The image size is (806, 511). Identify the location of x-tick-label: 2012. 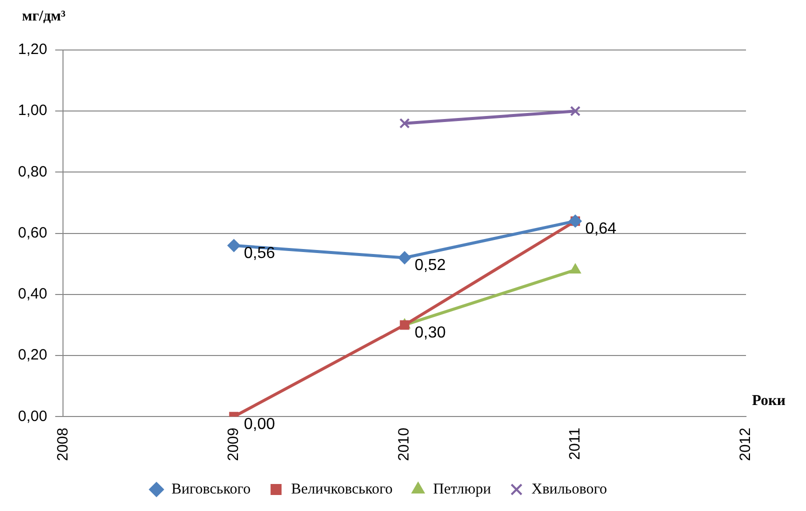
(745, 445).